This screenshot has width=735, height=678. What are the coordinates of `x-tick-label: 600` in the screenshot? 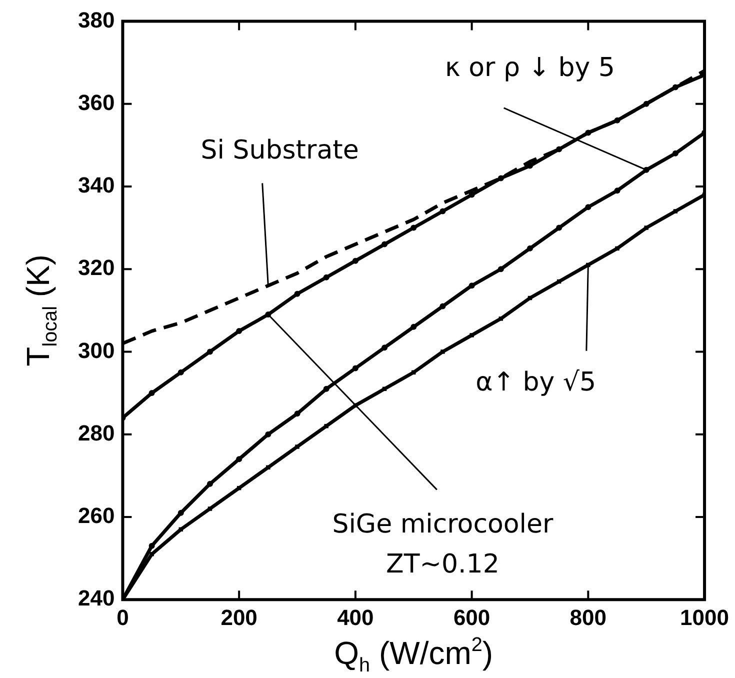 It's located at (471, 617).